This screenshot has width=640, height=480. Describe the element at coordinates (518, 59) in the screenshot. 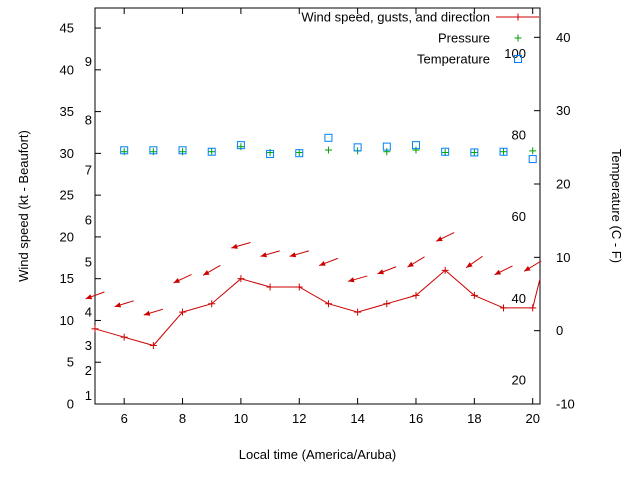

I see `legend-square-sample` at that location.